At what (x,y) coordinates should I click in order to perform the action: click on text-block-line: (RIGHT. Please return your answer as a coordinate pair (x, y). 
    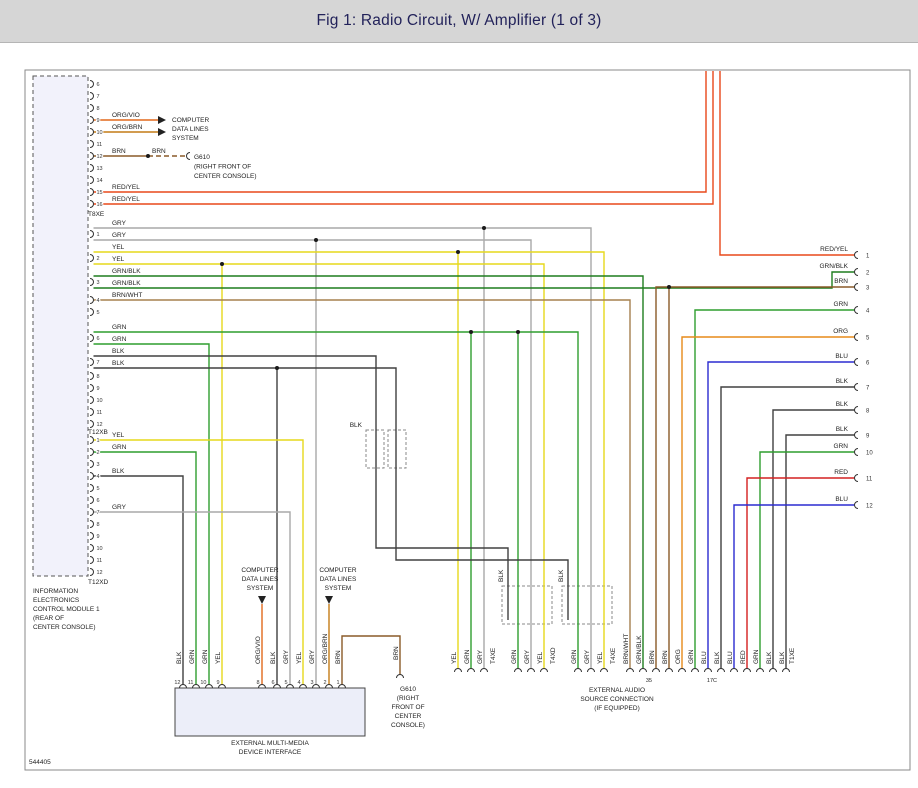
    Looking at the image, I should click on (408, 698).